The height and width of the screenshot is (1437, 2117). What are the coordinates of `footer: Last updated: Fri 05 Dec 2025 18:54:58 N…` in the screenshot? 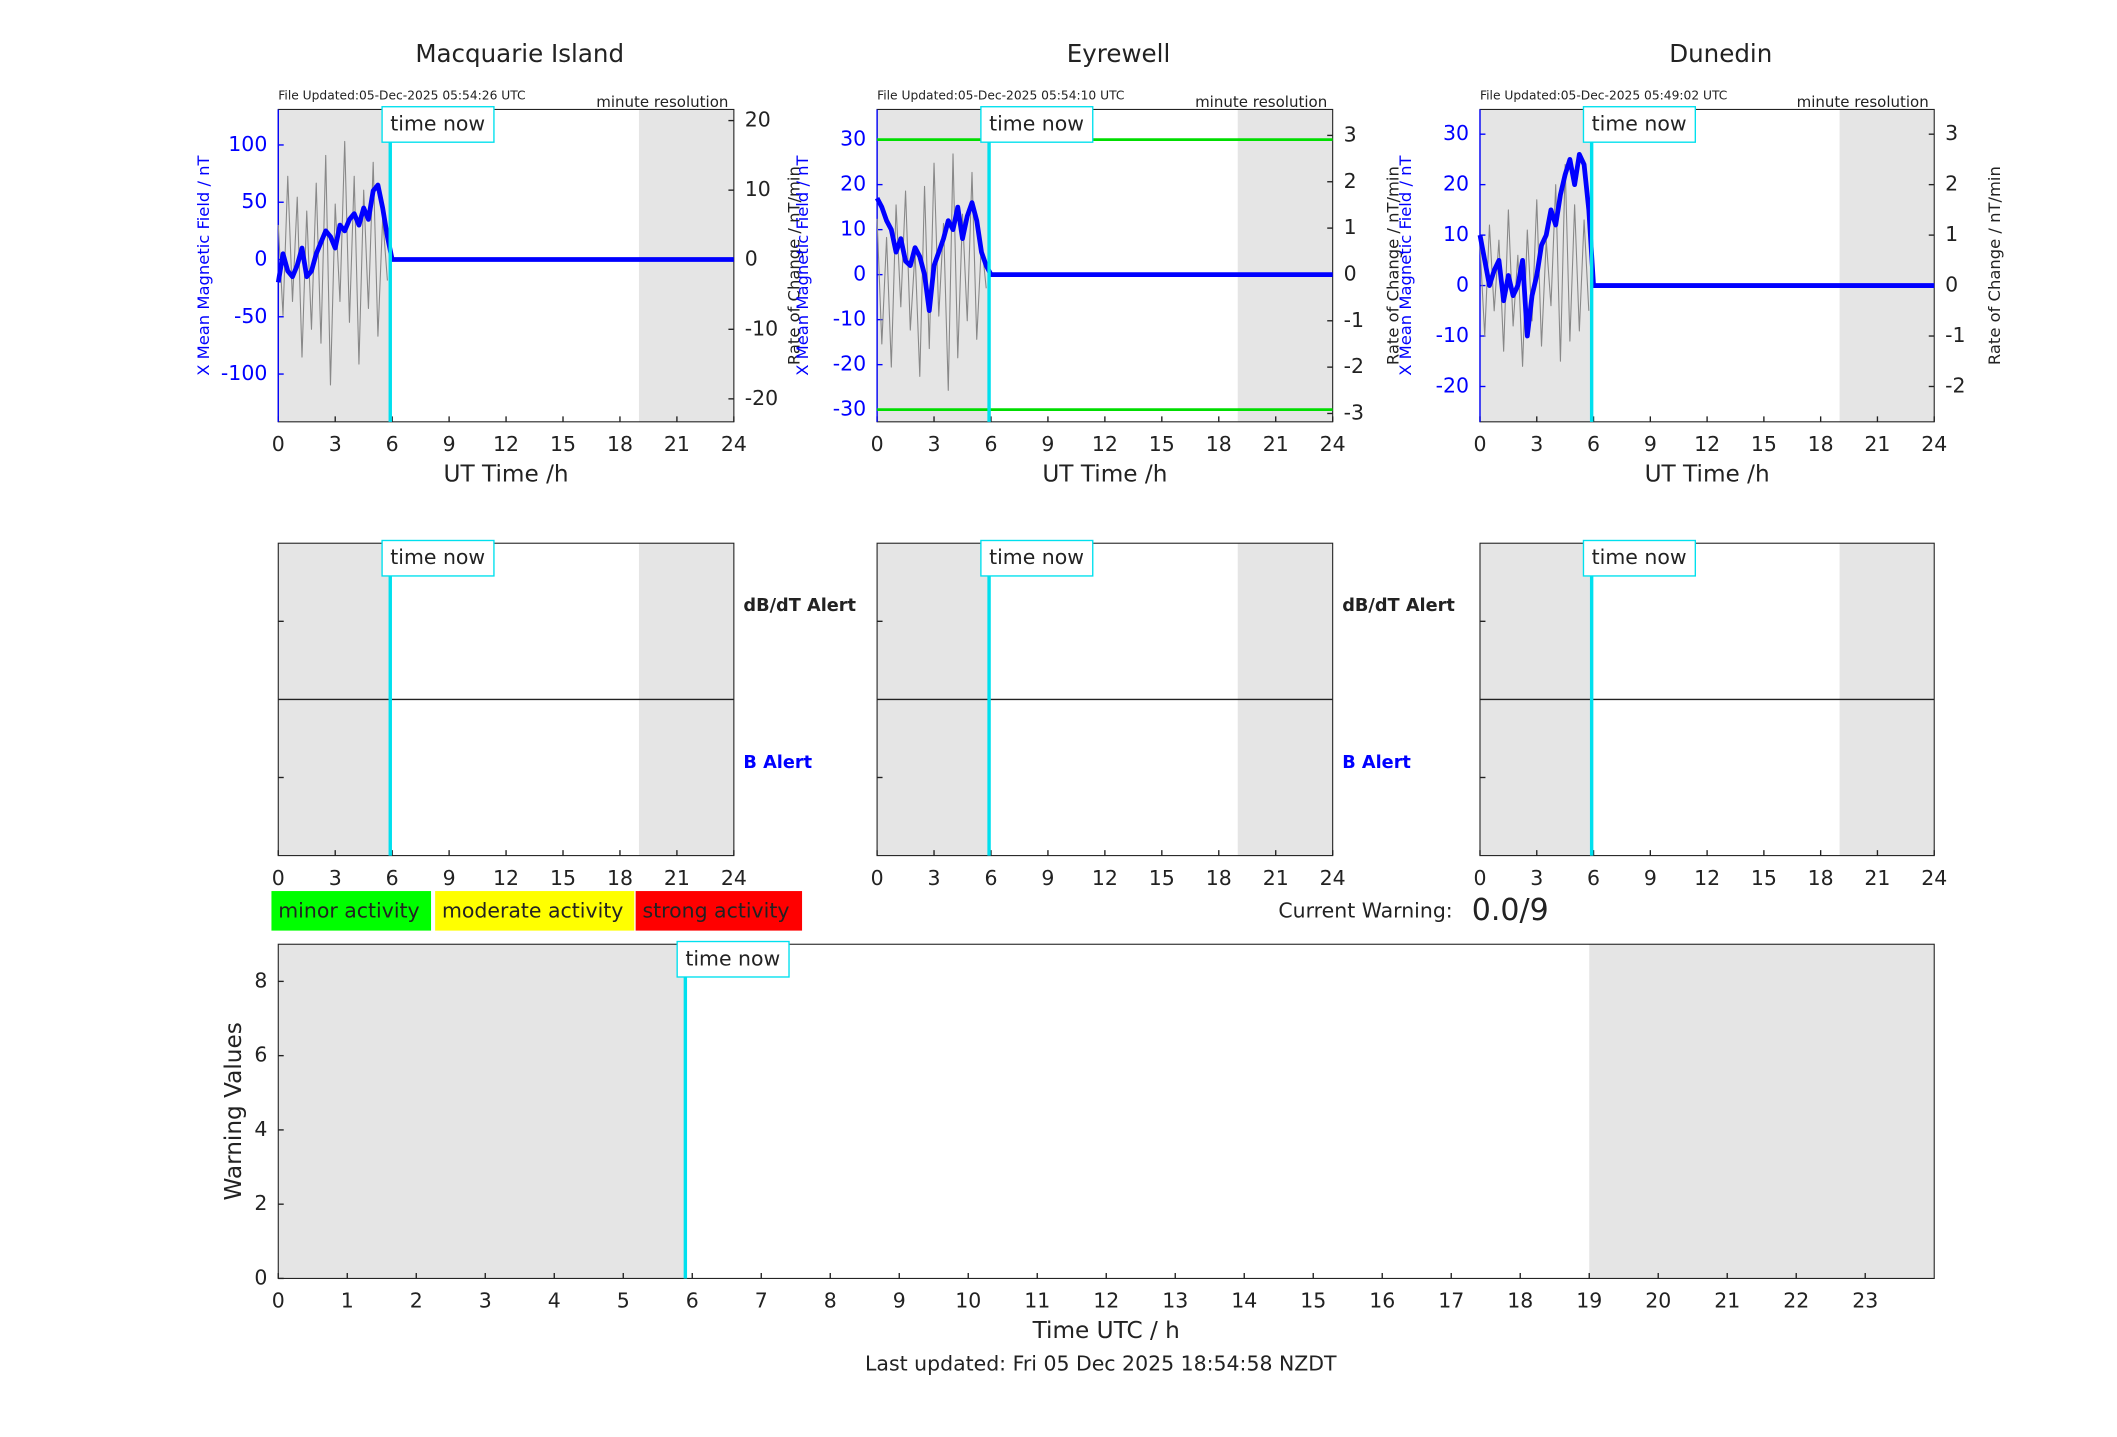 It's located at (1101, 1363).